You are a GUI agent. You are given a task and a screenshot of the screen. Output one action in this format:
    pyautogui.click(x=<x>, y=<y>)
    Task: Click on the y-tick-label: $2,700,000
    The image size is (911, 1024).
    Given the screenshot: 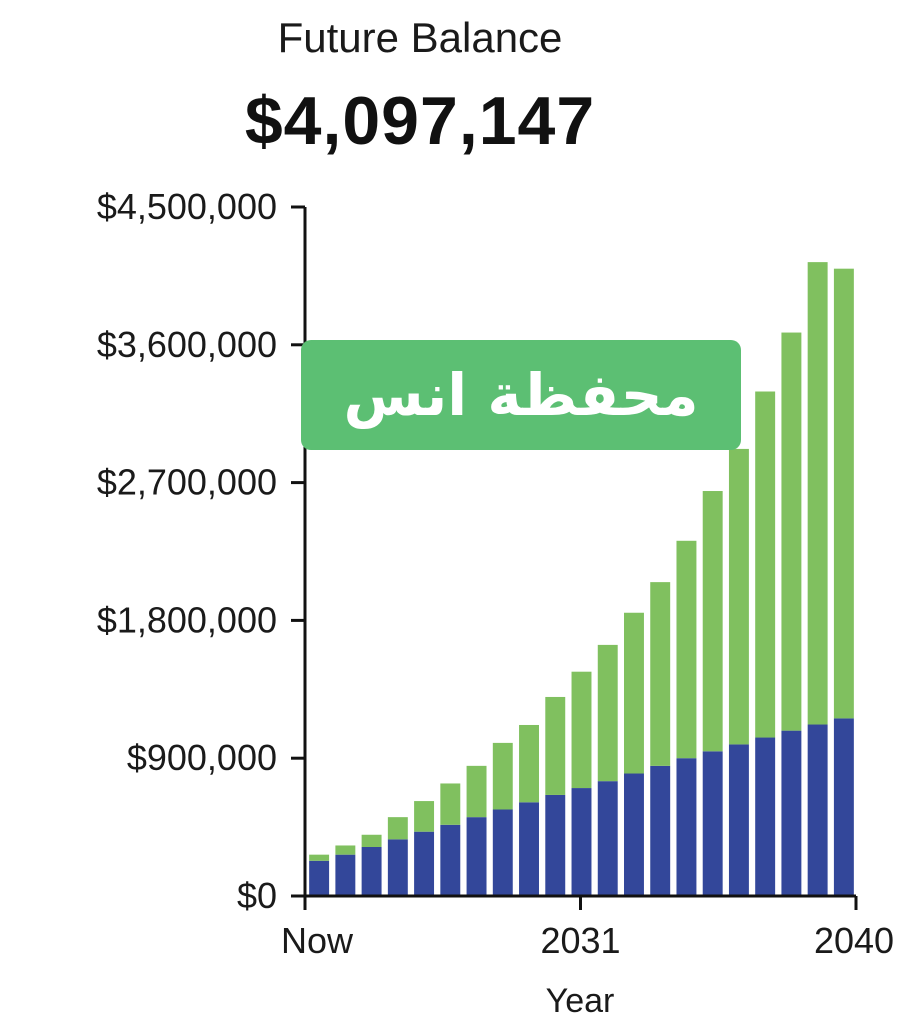 What is the action you would take?
    pyautogui.click(x=187, y=482)
    